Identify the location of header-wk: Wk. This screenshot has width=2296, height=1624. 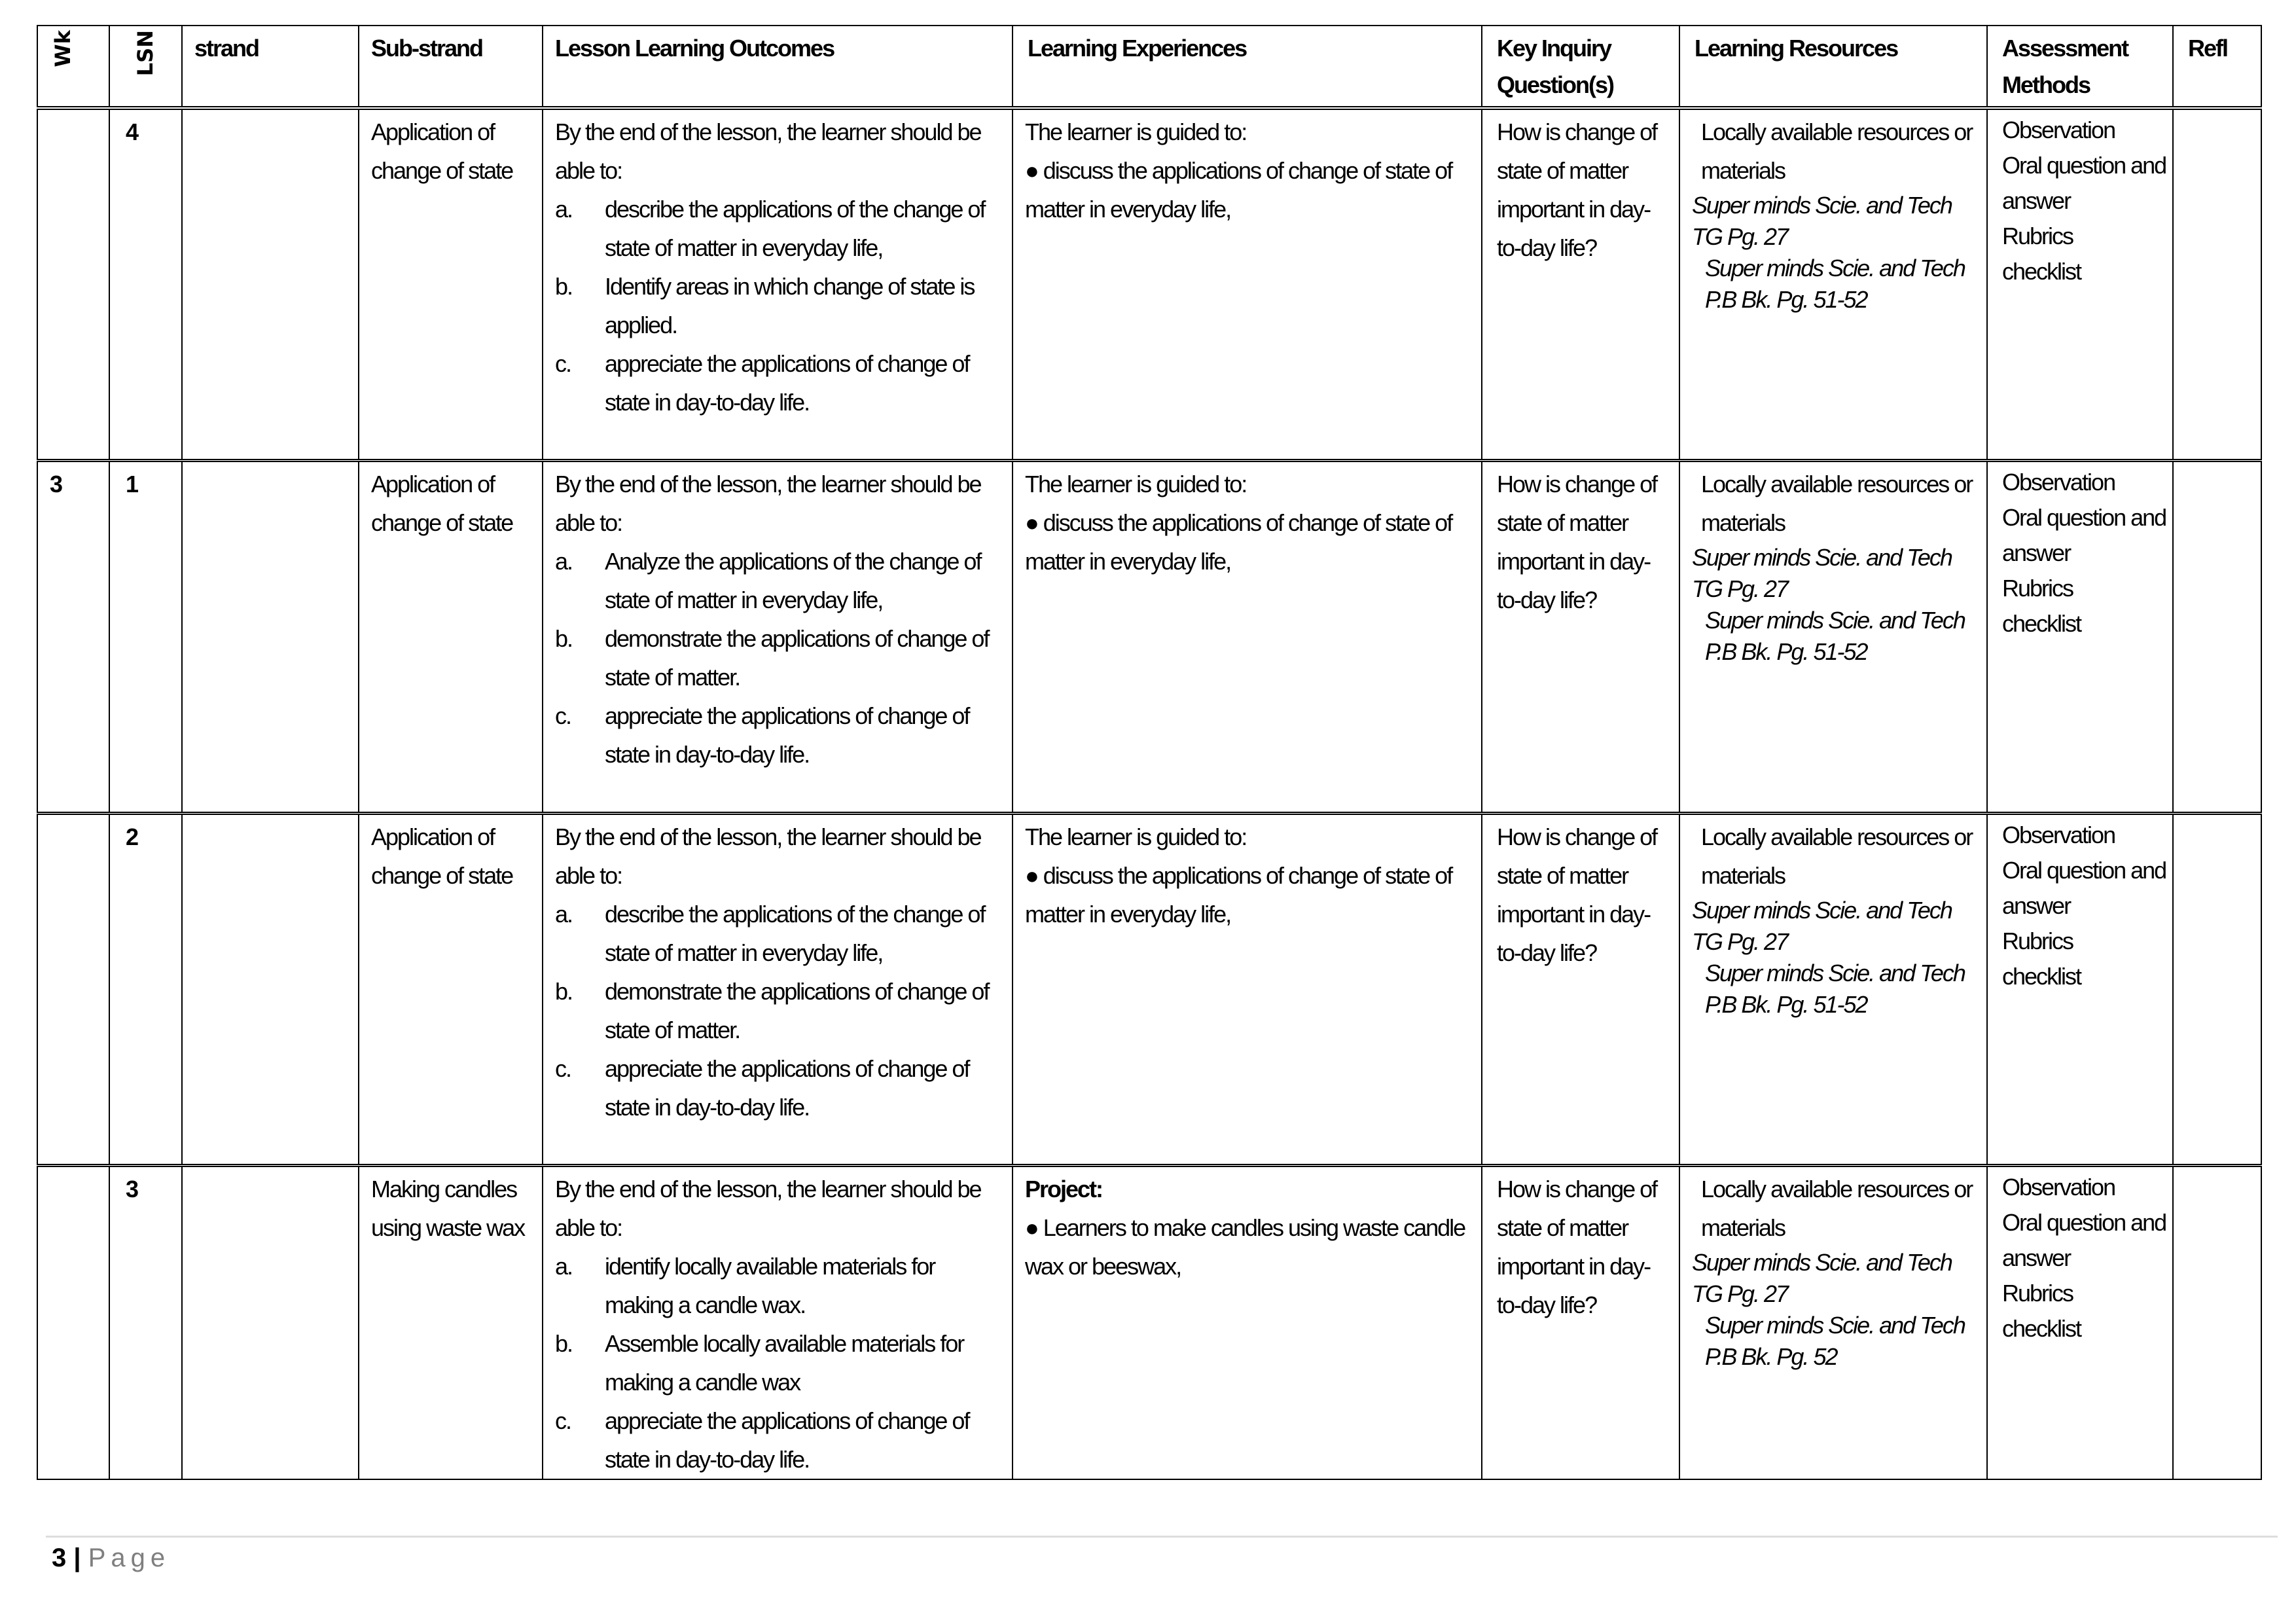
(73, 67).